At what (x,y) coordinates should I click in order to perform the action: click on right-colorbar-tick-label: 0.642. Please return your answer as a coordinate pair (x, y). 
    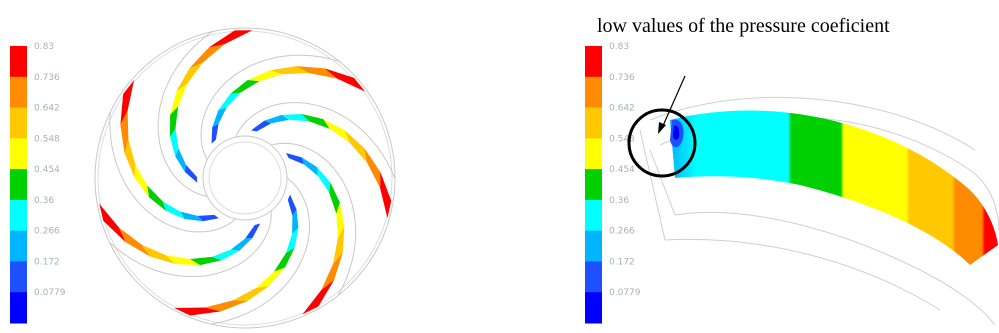
    Looking at the image, I should click on (622, 109).